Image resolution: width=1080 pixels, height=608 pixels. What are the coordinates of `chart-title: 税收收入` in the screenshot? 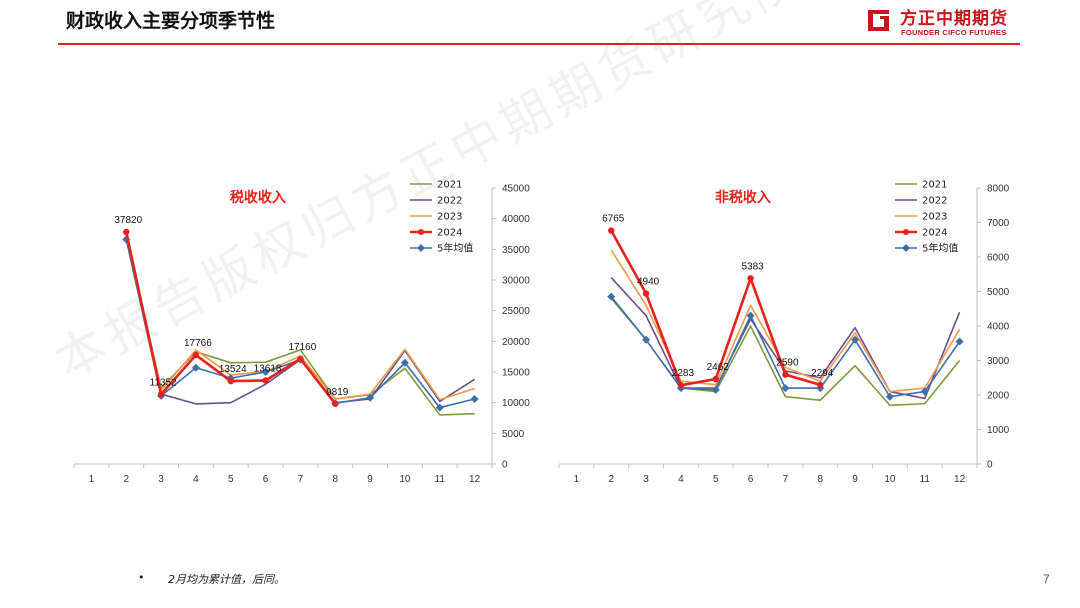 It's located at (258, 197).